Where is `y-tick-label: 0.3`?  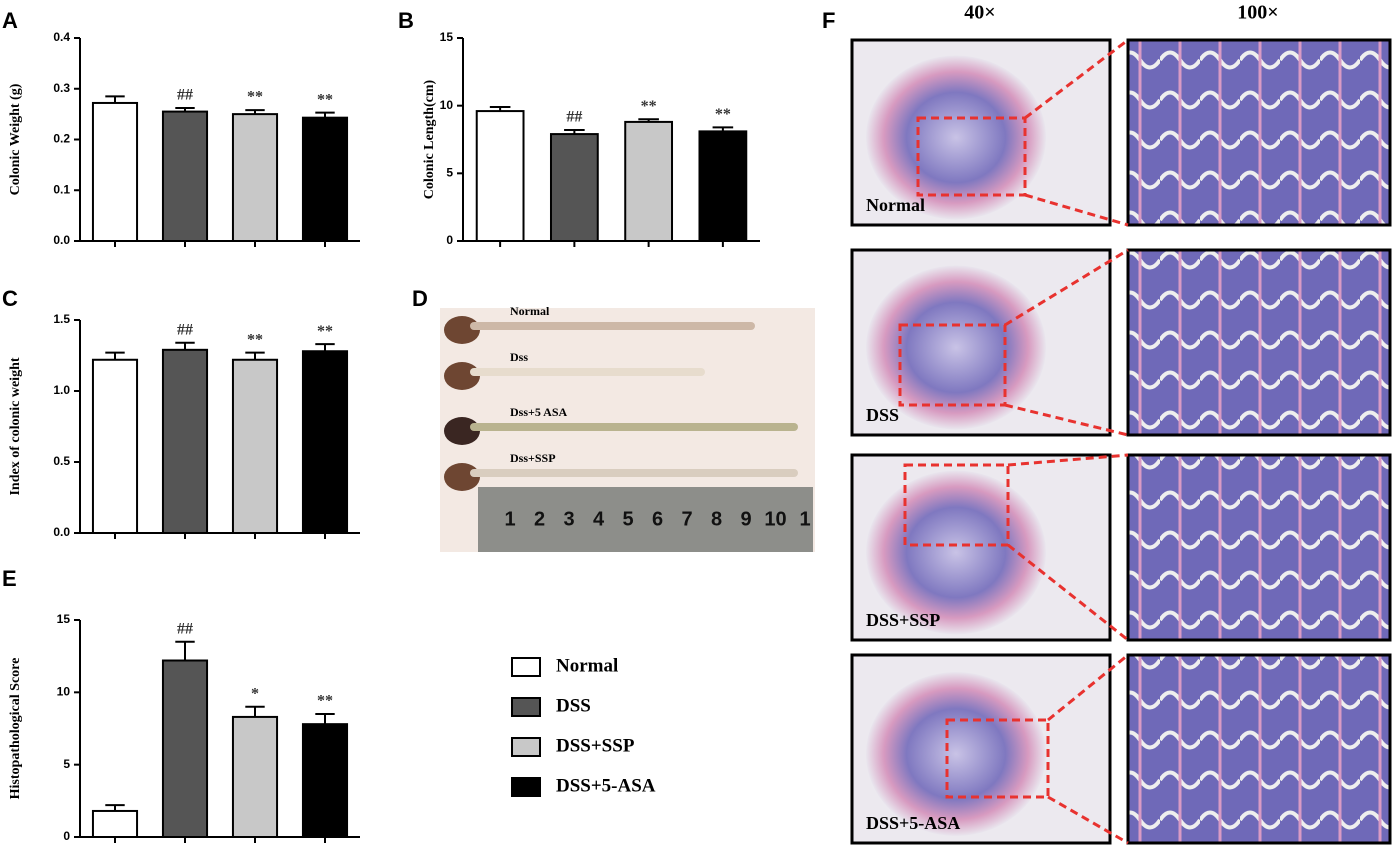
y-tick-label: 0.3 is located at coordinates (61, 88).